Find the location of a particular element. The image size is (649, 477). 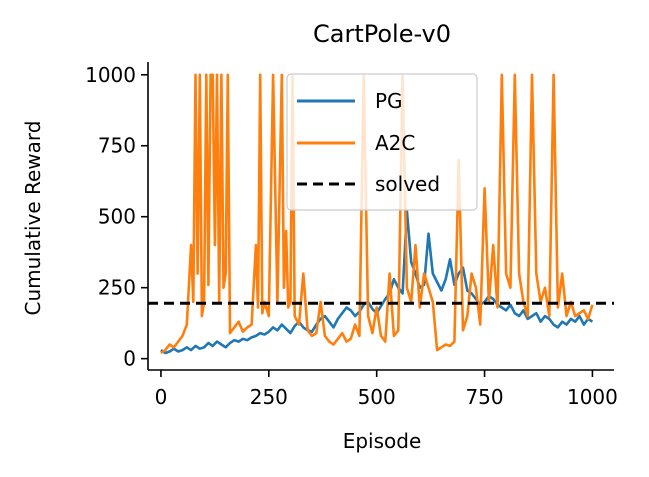

legend-label-a2c: A2C is located at coordinates (395, 143).